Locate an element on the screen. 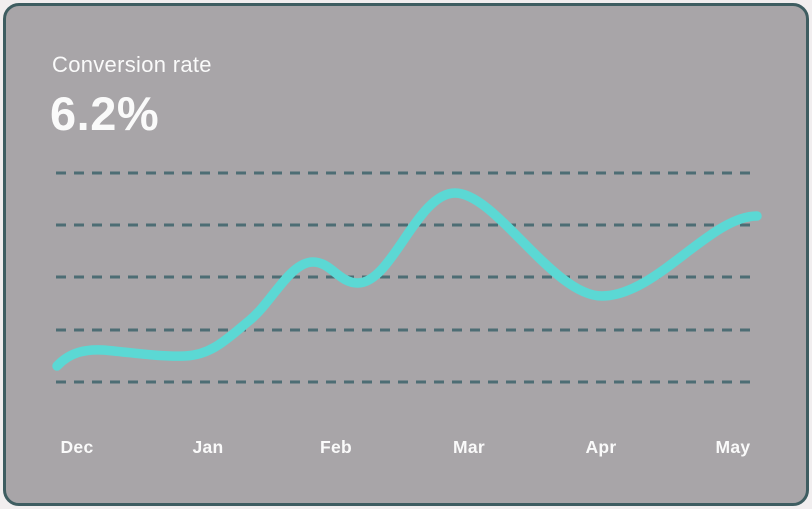  x-axis-label-mar: Mar is located at coordinates (469, 447).